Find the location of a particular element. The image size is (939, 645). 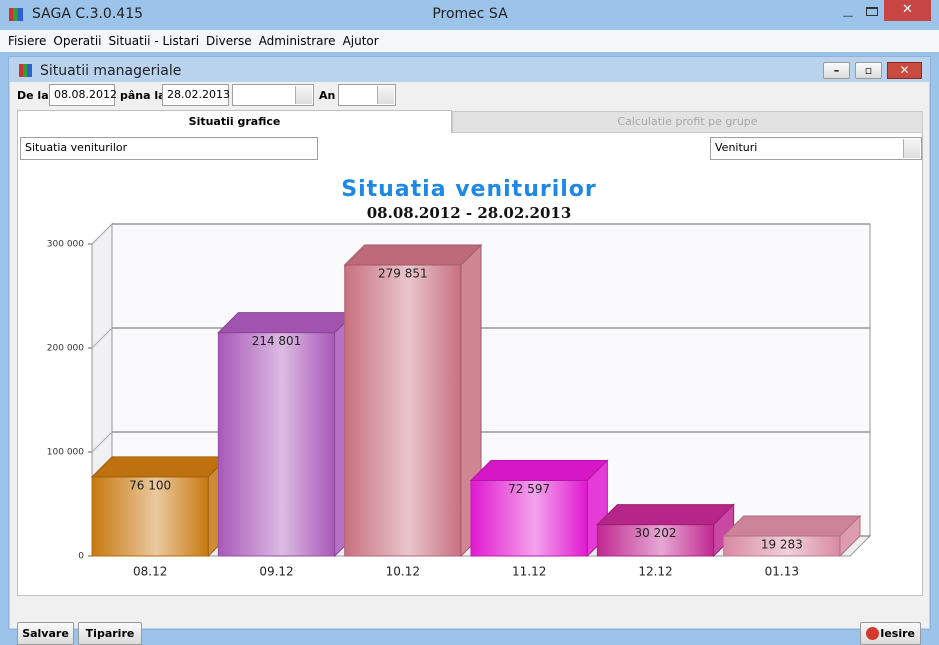

save-button: Salvare is located at coordinates (45, 633).